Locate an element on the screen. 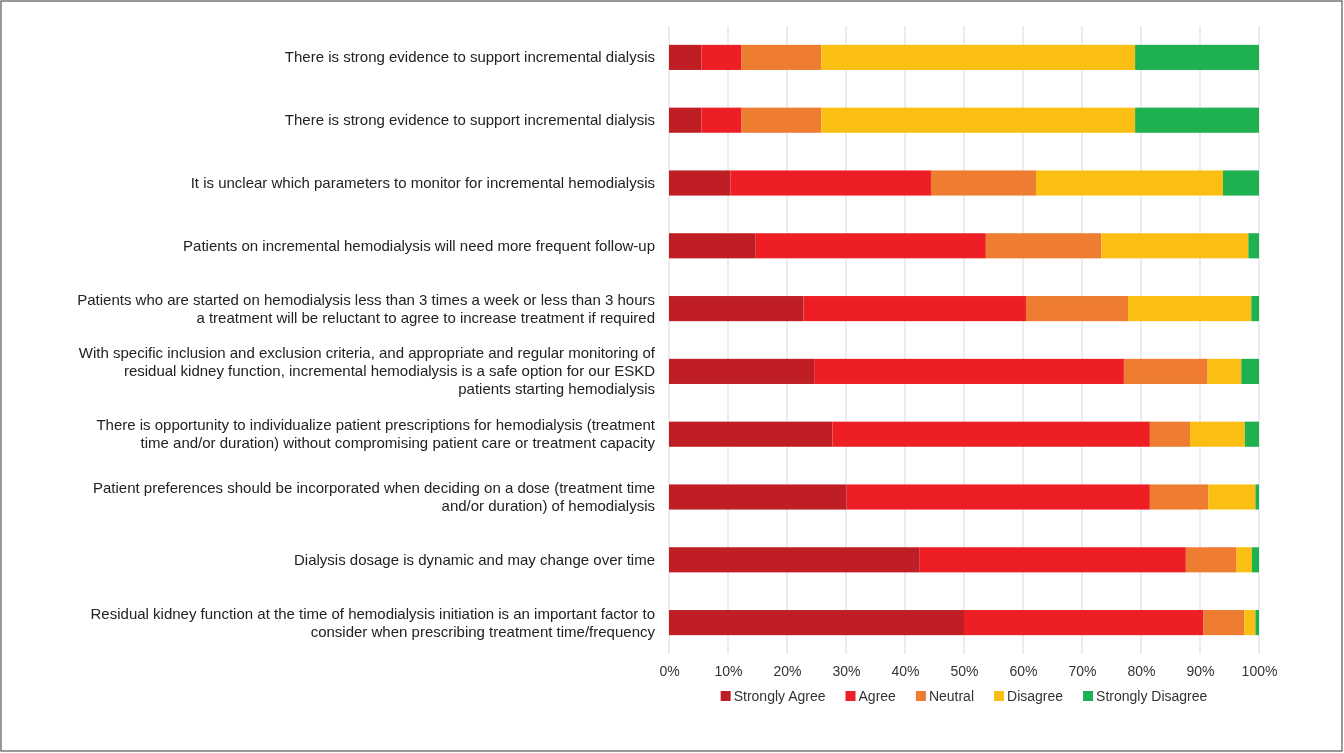  y-tick-label: Patient preferences should be incorporated when deciding on a dose (treatment time and/or duration) of hemodialysis is located at coordinates (373, 496).